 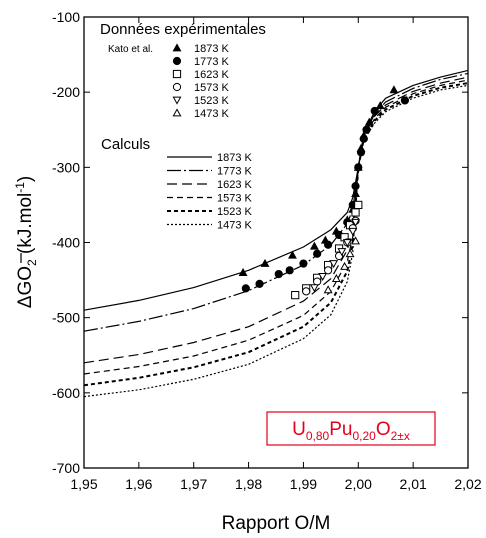 I want to click on legend-marker-1523-k, so click(x=177, y=100).